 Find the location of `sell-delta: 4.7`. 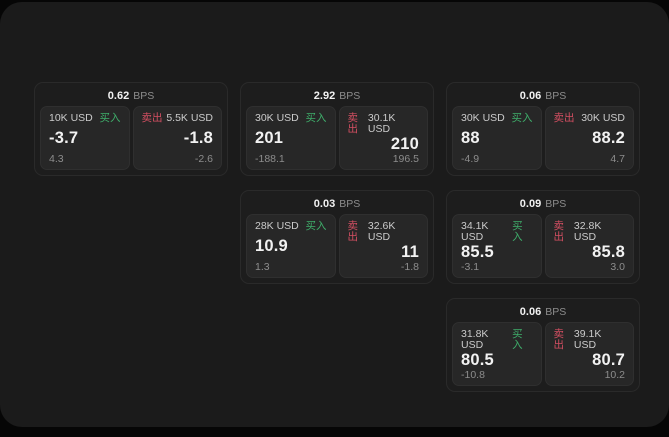

sell-delta: 4.7 is located at coordinates (617, 158).